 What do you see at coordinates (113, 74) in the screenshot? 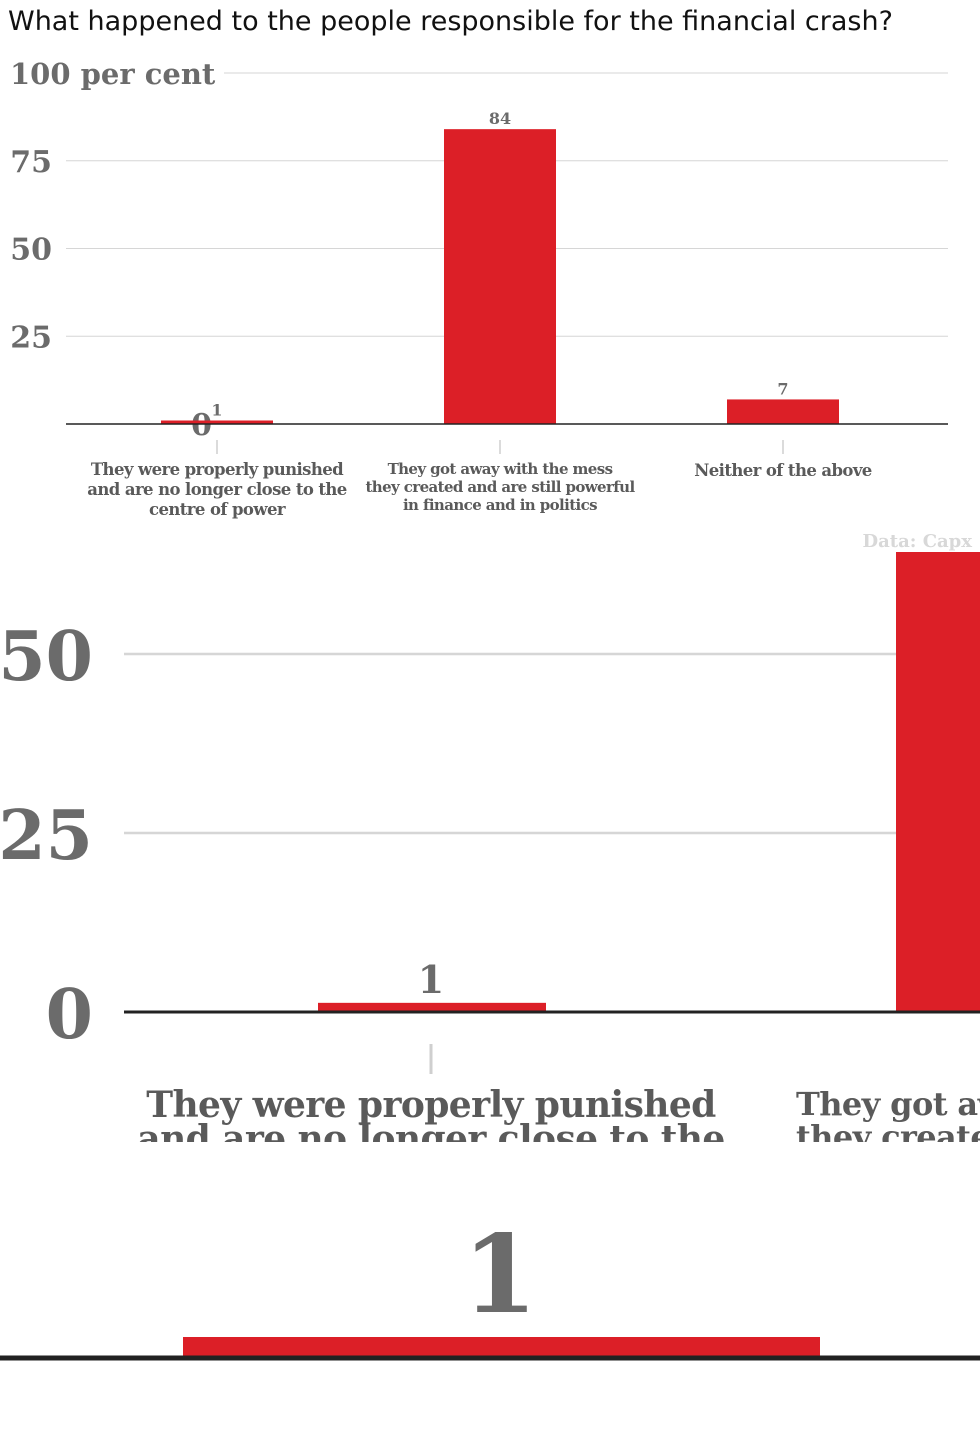
I see `y-tick-label: 100 per cent` at bounding box center [113, 74].